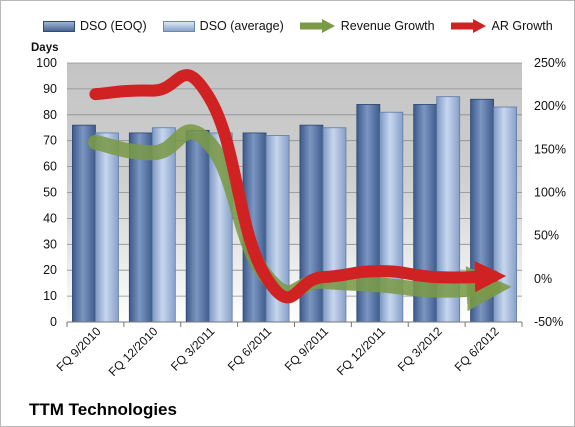  I want to click on right-tick-label: -50%, so click(548, 322).